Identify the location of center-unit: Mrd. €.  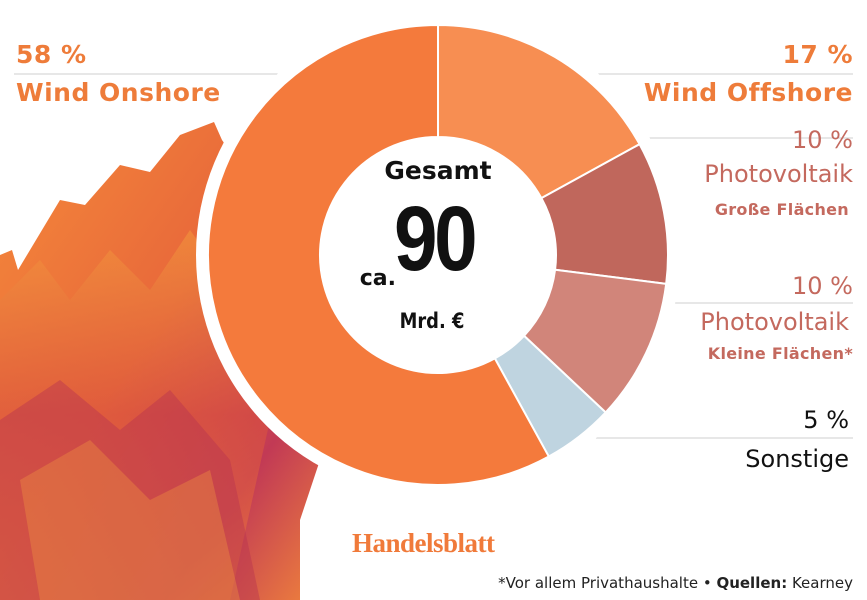
(432, 321).